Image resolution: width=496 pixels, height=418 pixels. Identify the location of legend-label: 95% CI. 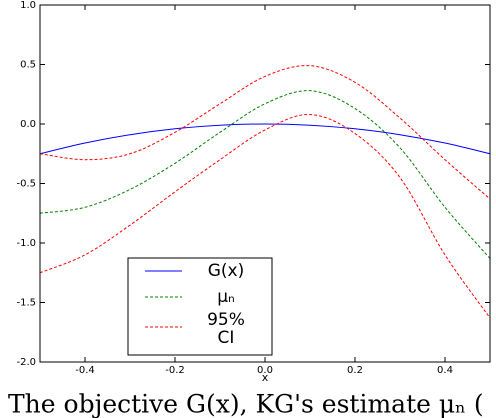
(226, 329).